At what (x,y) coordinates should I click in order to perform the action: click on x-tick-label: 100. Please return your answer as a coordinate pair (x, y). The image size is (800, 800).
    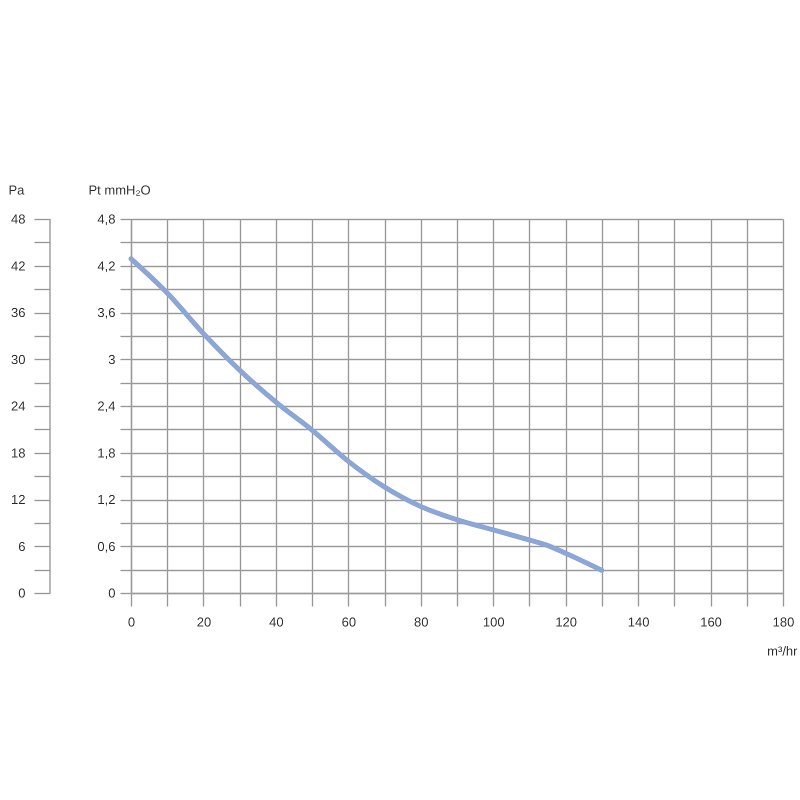
    Looking at the image, I should click on (493, 622).